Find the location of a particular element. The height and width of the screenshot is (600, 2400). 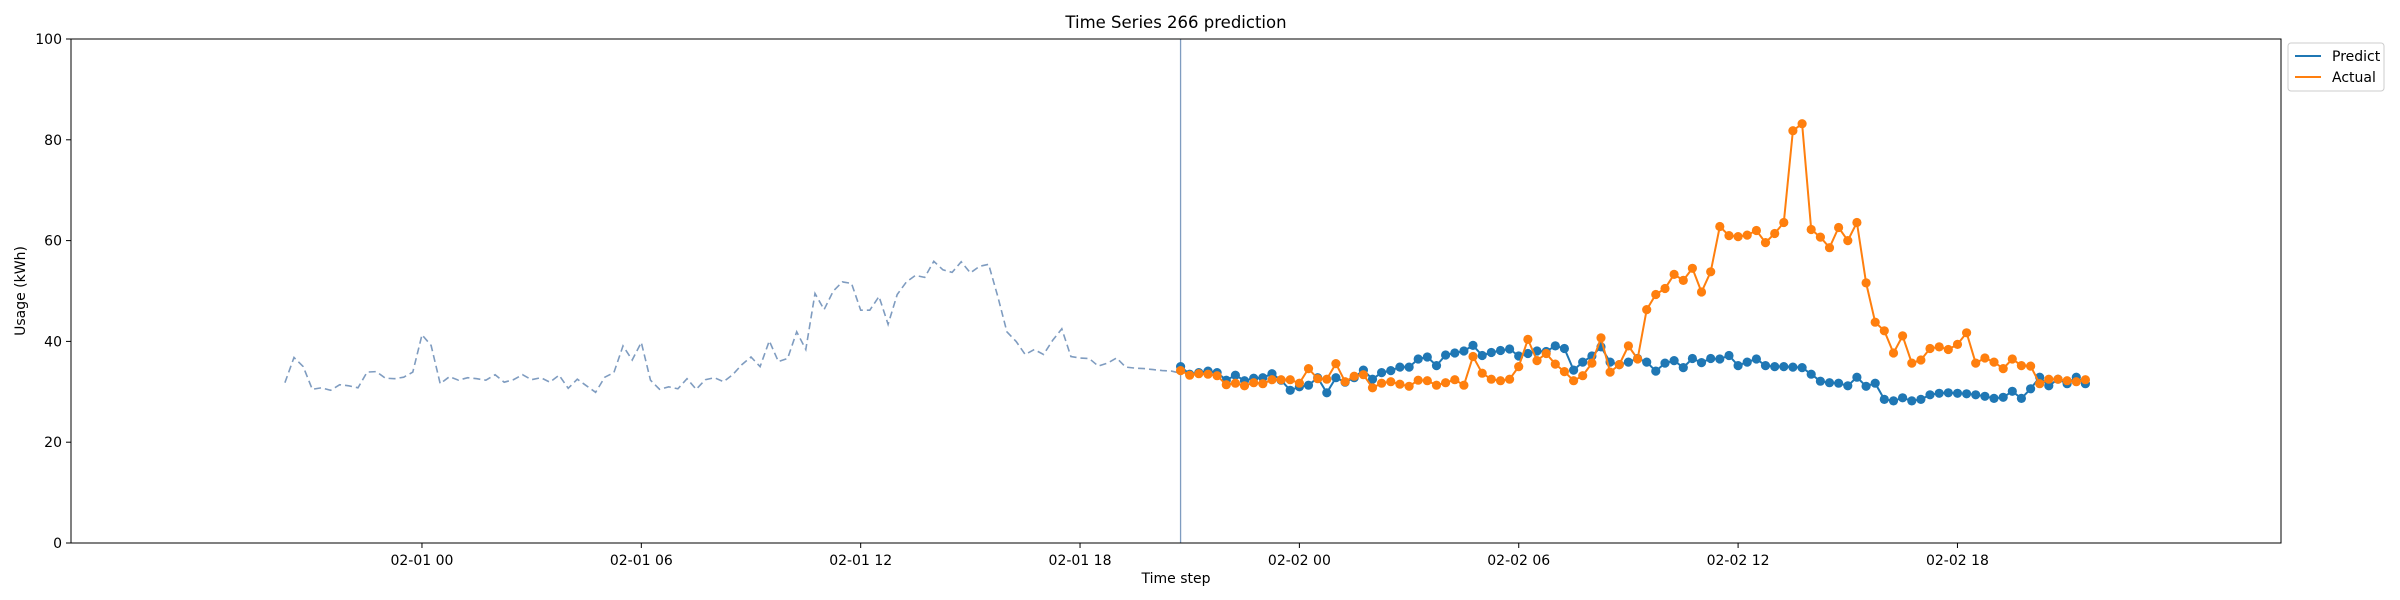

legend-label-actual: Actual is located at coordinates (2354, 78).